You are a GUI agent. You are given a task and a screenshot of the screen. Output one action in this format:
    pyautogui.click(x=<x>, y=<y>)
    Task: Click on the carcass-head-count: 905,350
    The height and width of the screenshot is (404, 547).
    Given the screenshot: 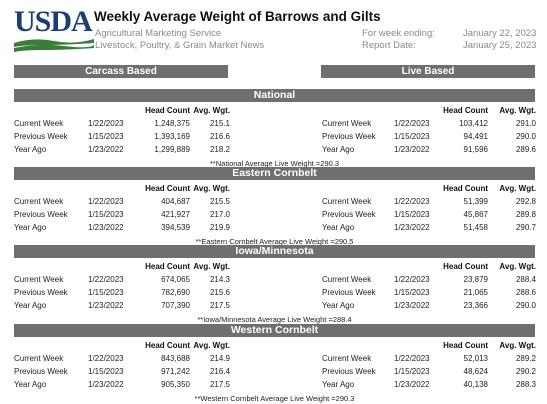 What is the action you would take?
    pyautogui.click(x=175, y=384)
    